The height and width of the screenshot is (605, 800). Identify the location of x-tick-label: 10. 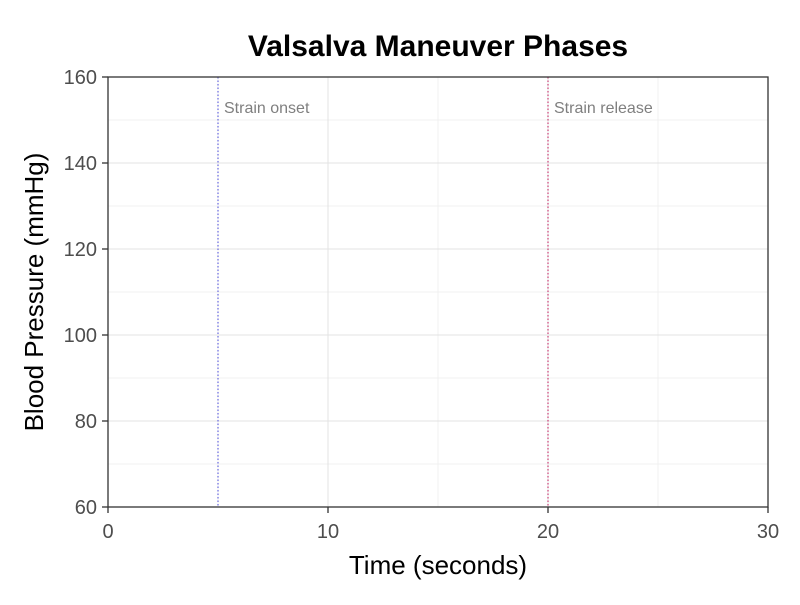
(328, 532).